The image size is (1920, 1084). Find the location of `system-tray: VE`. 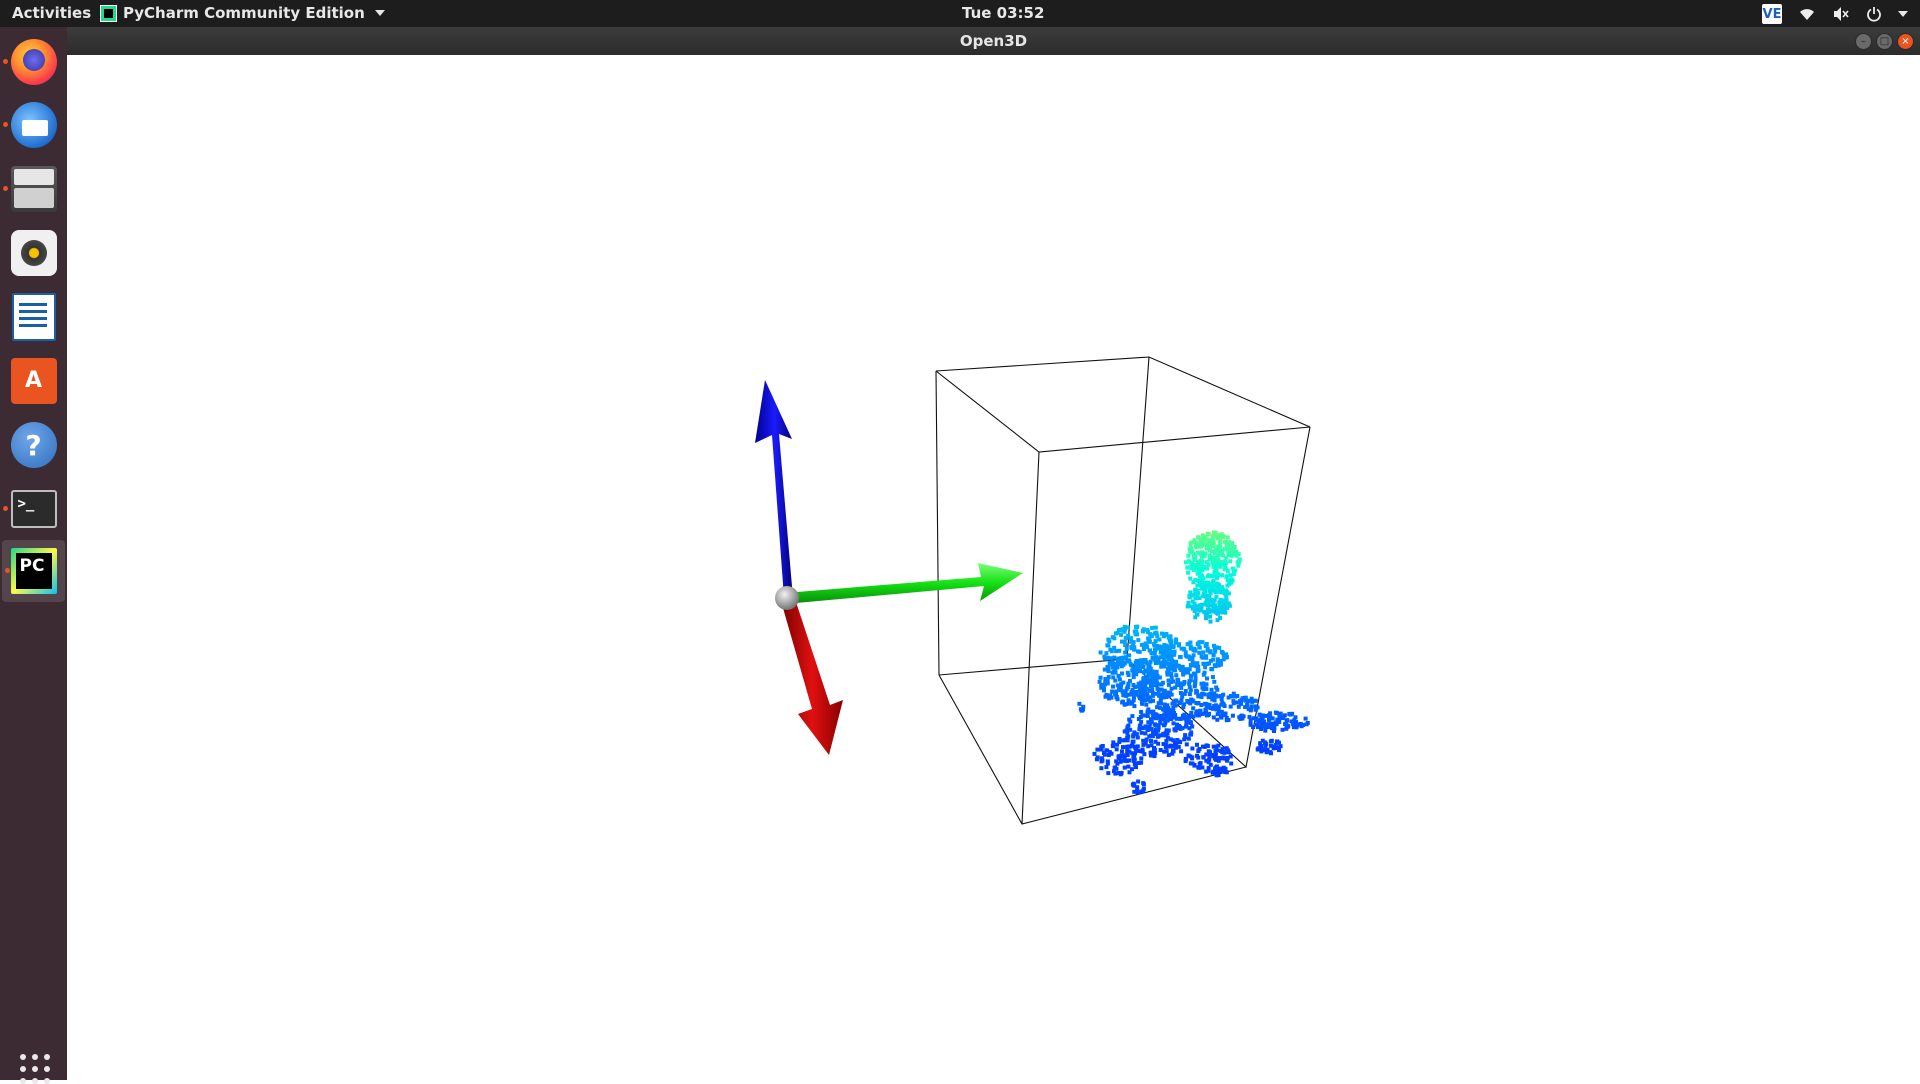

system-tray: VE is located at coordinates (1835, 14).